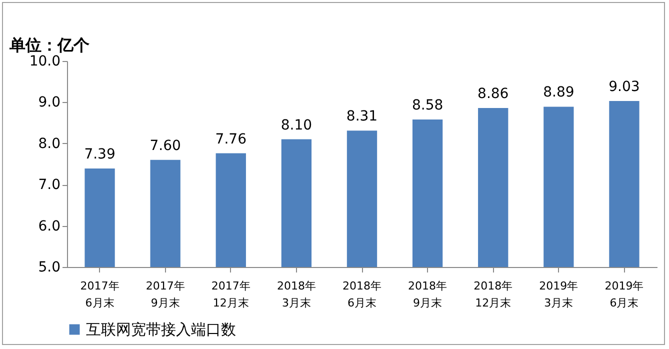 This screenshot has width=669, height=349. Describe the element at coordinates (49, 226) in the screenshot. I see `y-tick-label: 6.0` at that location.